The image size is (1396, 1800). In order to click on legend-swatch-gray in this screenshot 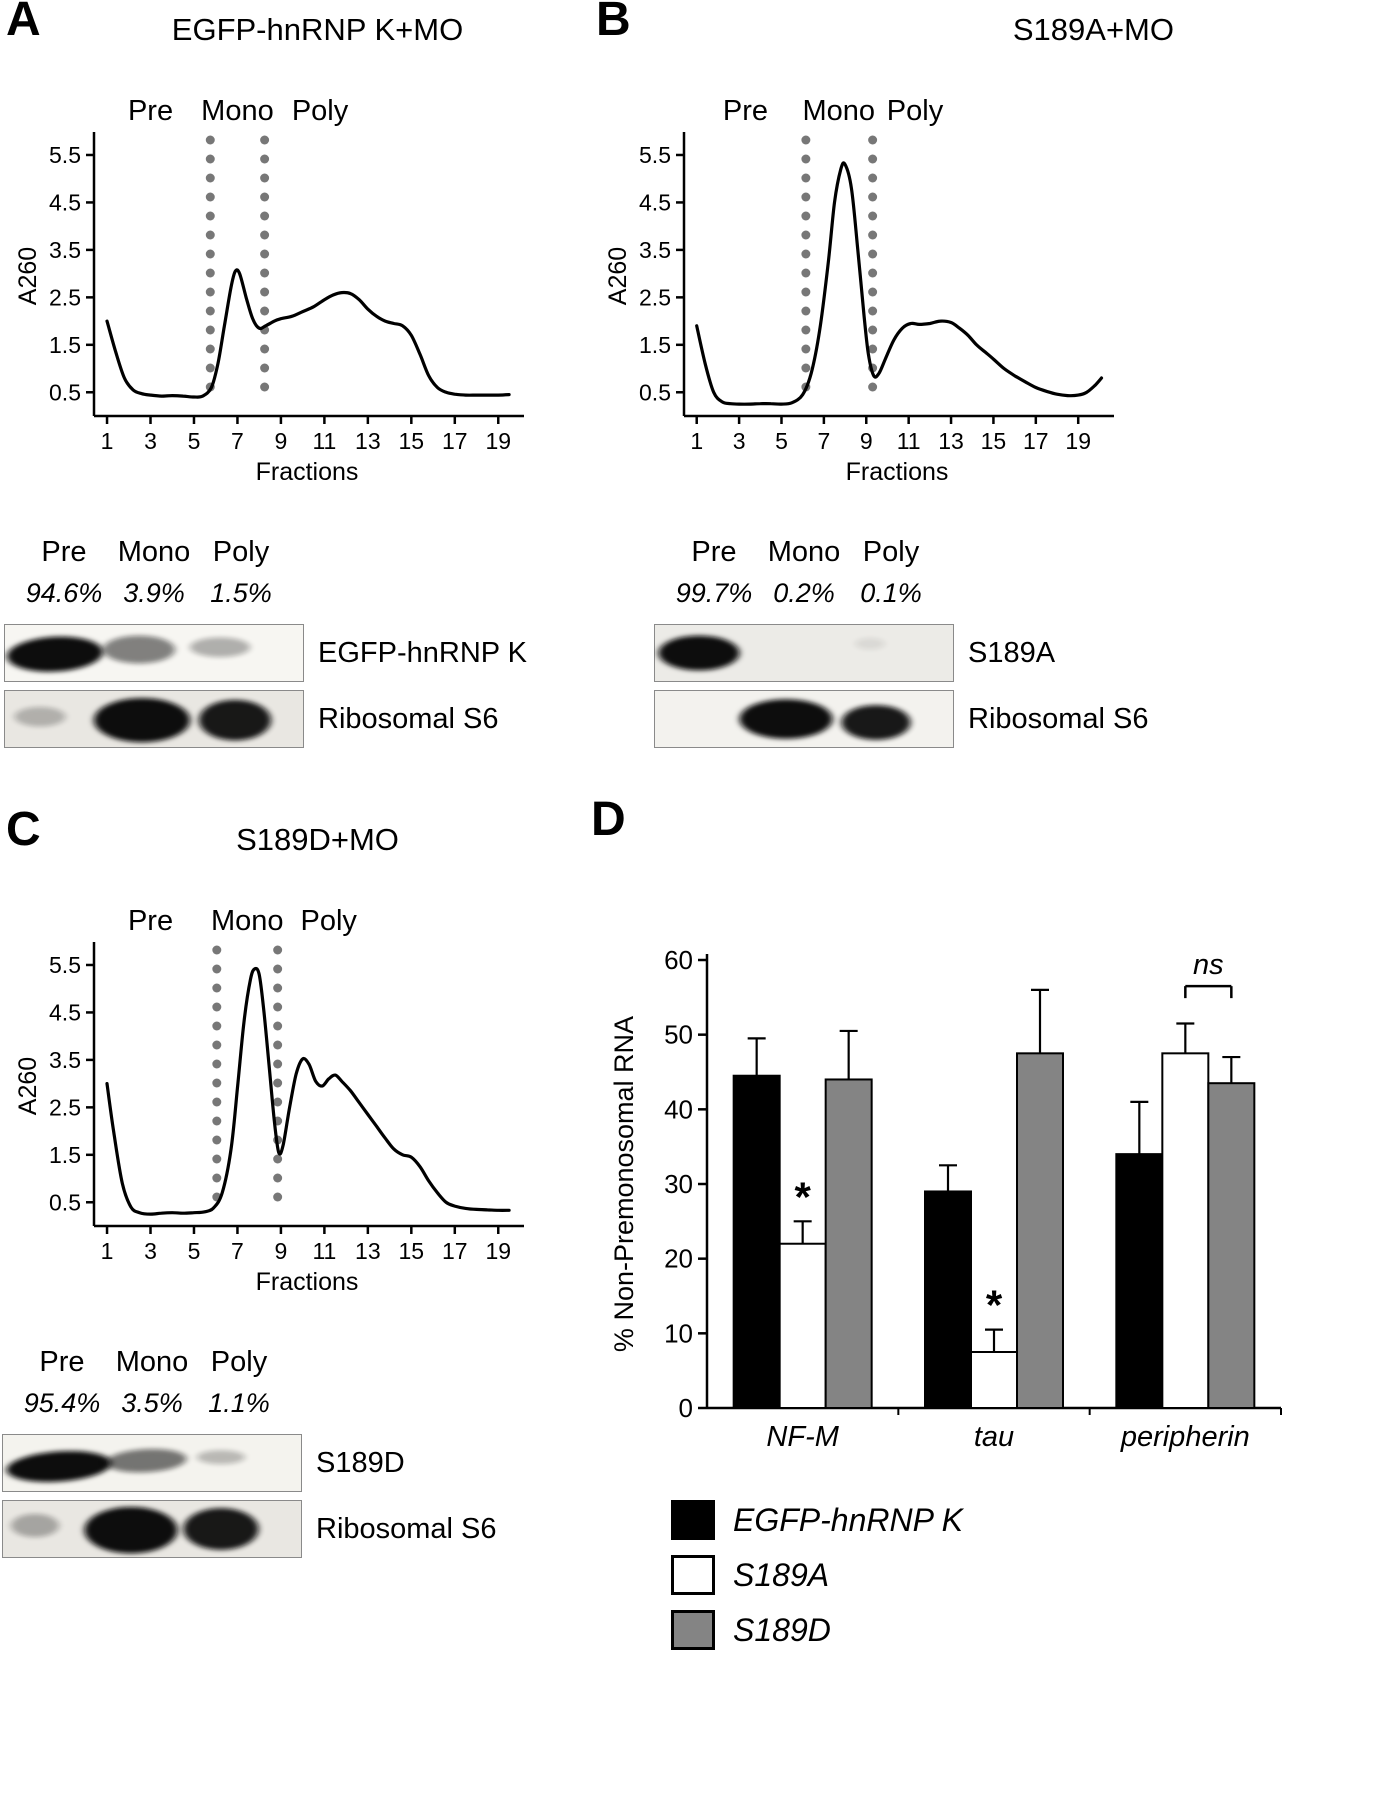, I will do `click(693, 1630)`.